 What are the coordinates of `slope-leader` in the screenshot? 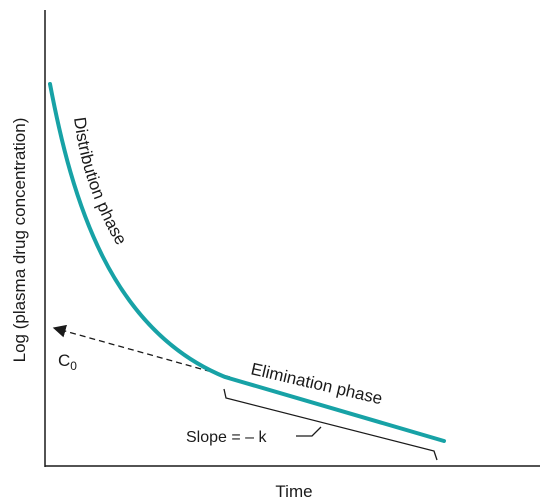 It's located at (309, 431).